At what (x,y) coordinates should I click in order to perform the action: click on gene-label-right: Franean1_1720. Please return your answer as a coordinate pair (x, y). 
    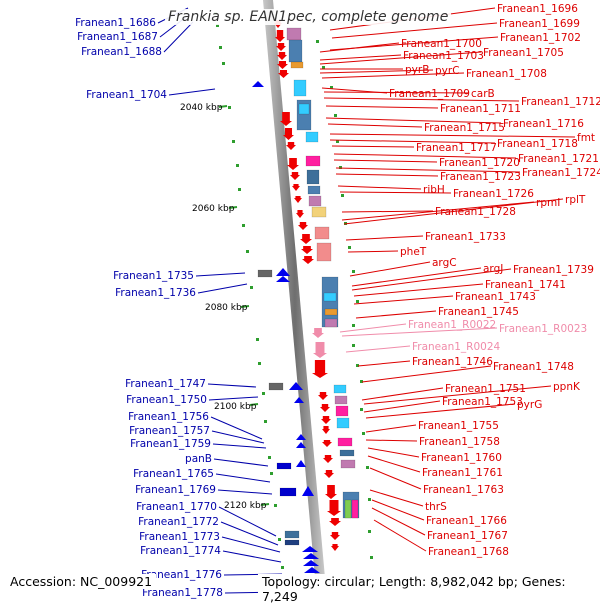
    Looking at the image, I should click on (479, 163).